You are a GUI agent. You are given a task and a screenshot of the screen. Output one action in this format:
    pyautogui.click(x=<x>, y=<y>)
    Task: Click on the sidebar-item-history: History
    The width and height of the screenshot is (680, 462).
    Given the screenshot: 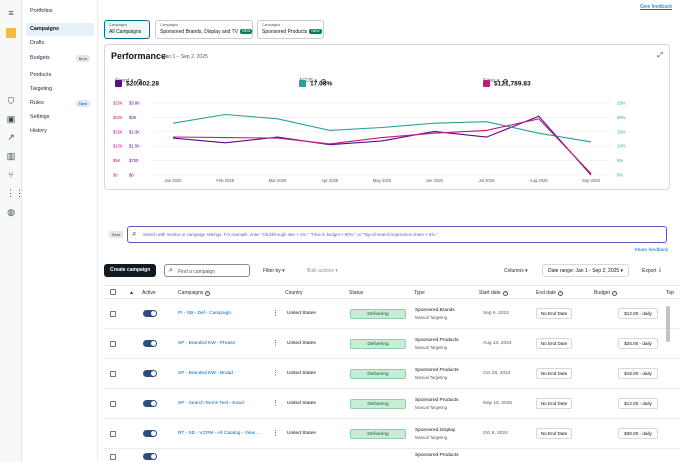 What is the action you would take?
    pyautogui.click(x=38, y=131)
    